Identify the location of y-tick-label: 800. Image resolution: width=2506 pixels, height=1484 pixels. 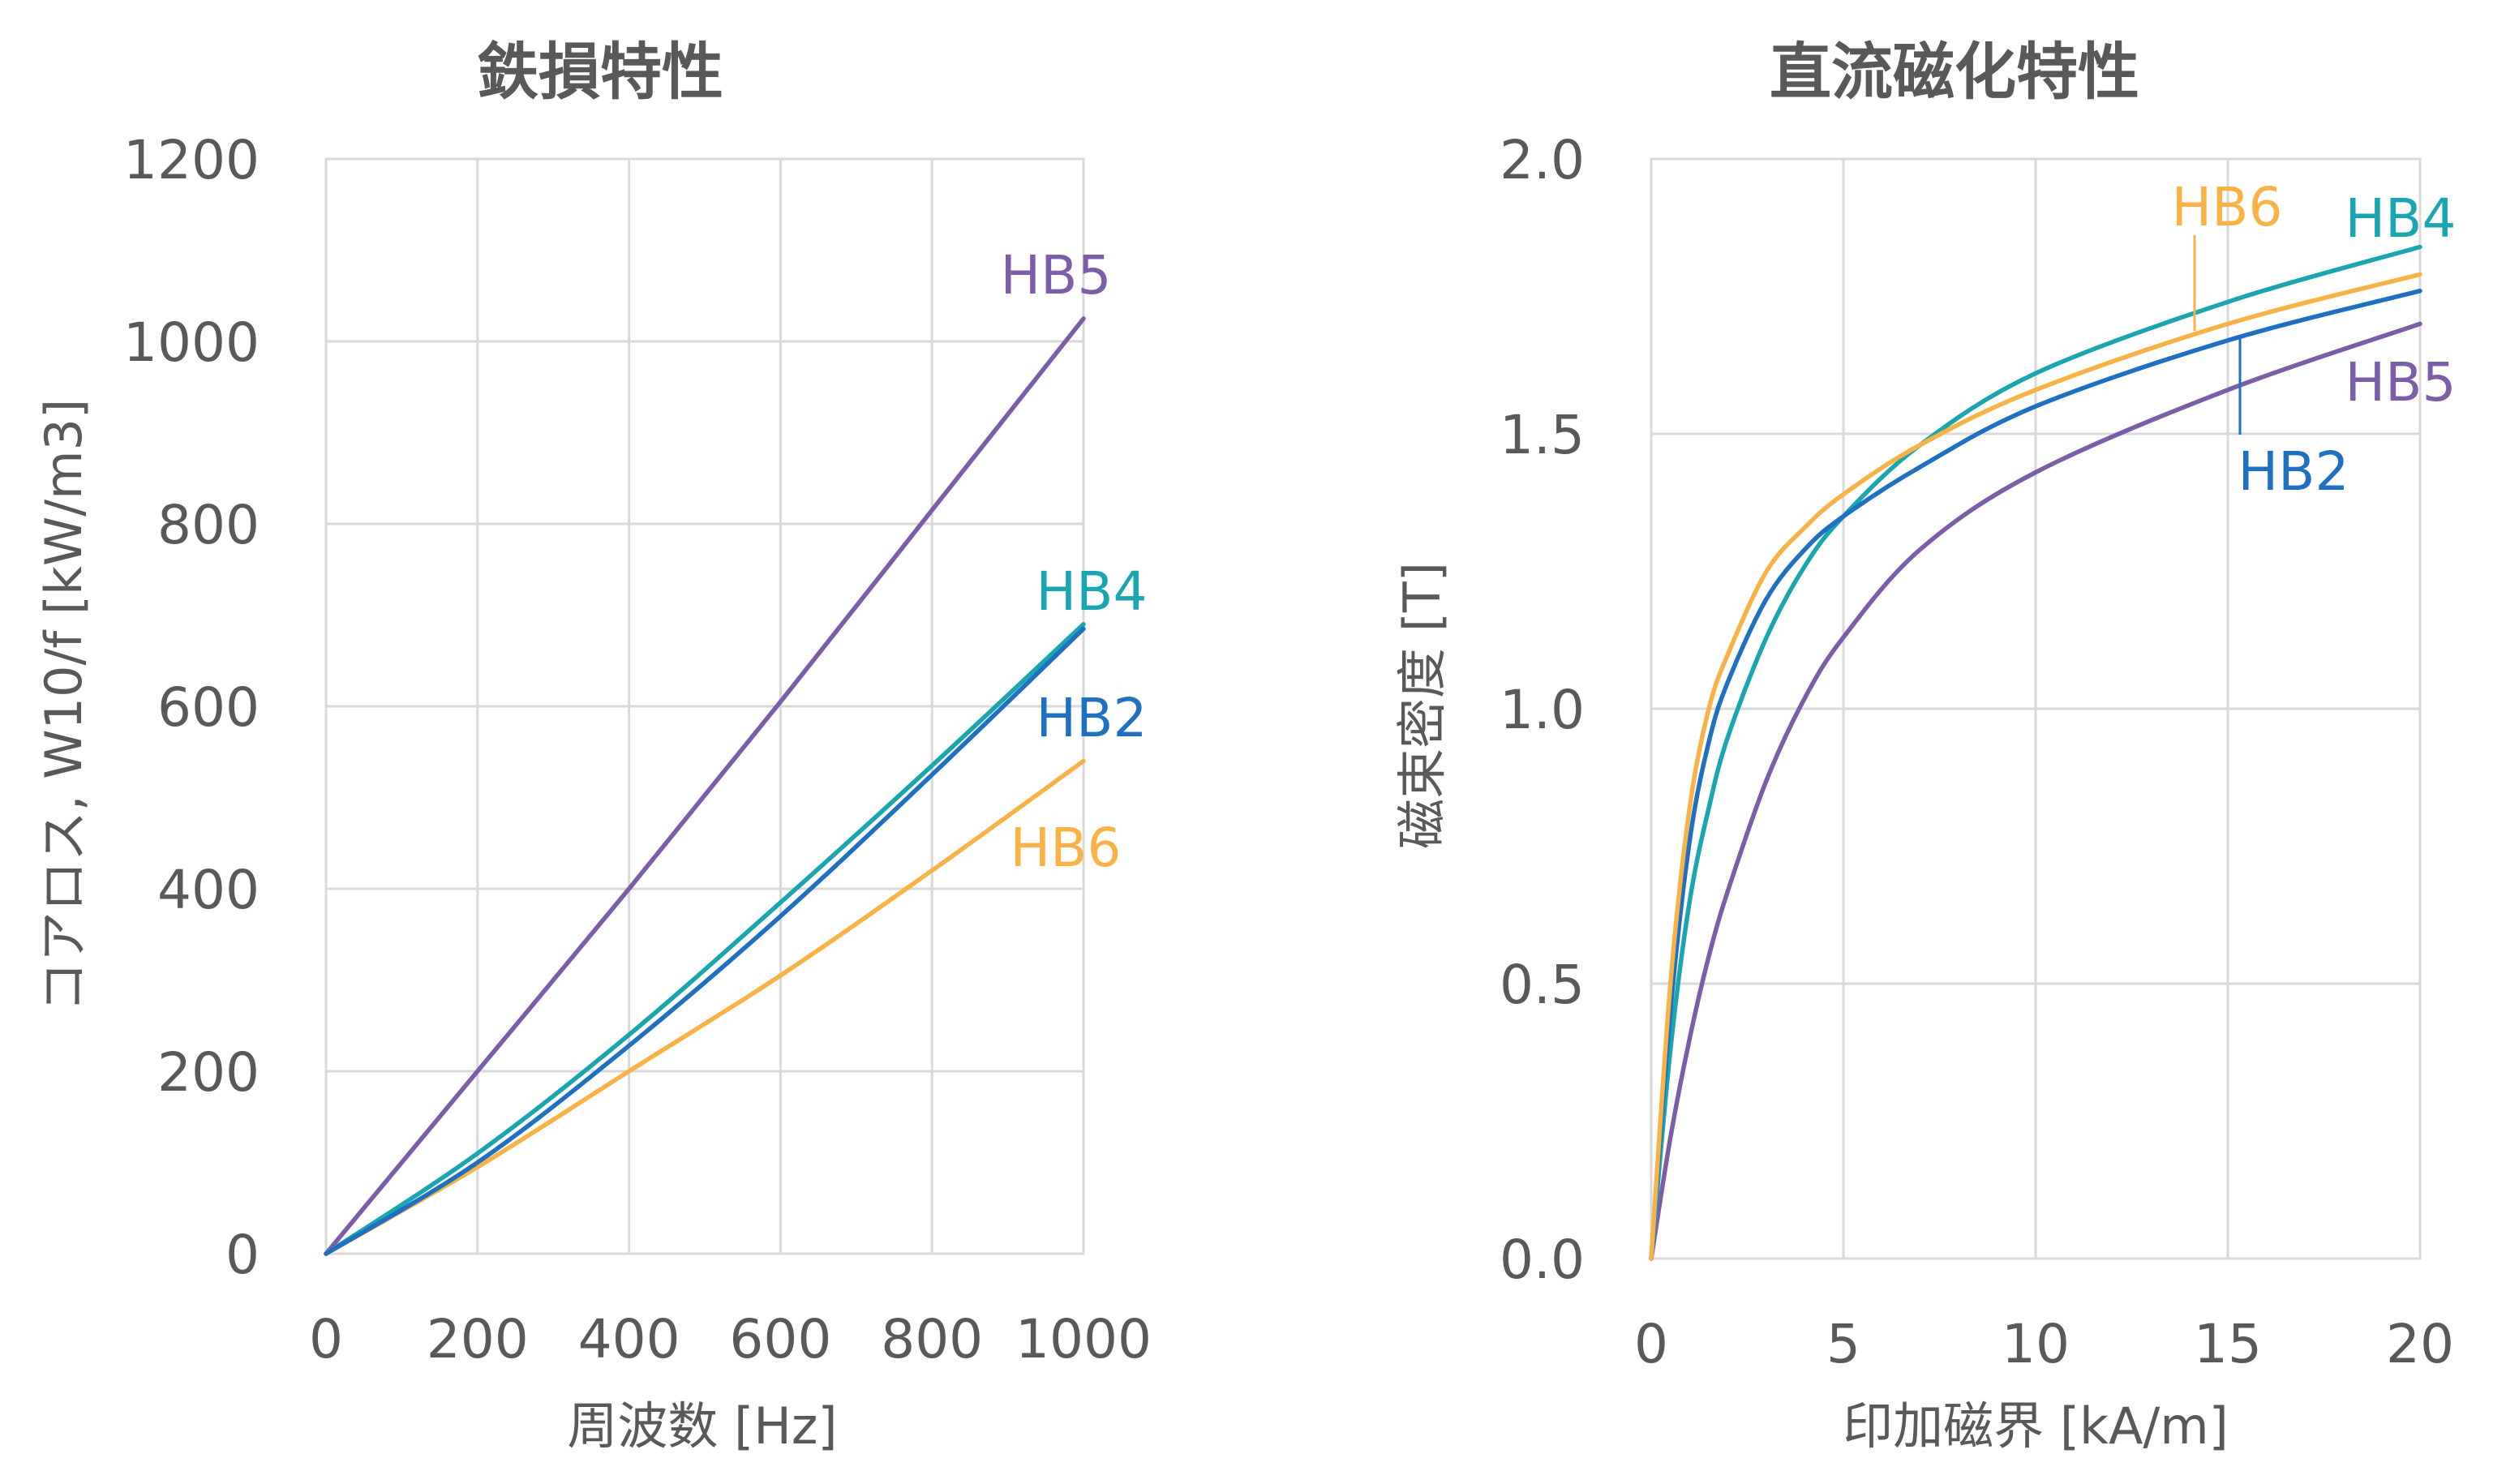
(208, 525).